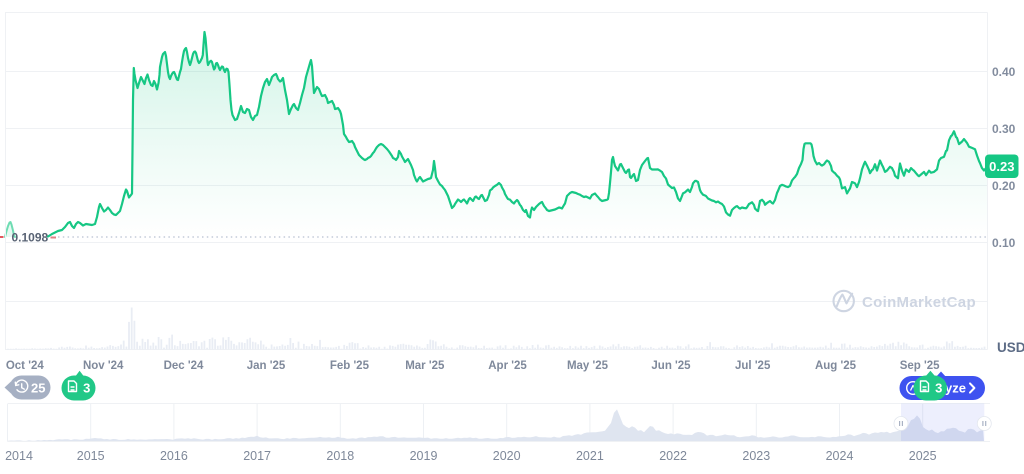  I want to click on svg-text: 0.23, so click(1001, 166).